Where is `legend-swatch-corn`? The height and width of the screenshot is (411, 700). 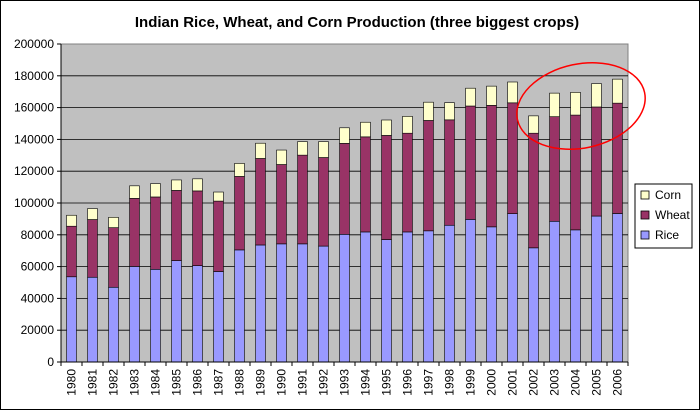 legend-swatch-corn is located at coordinates (645, 195).